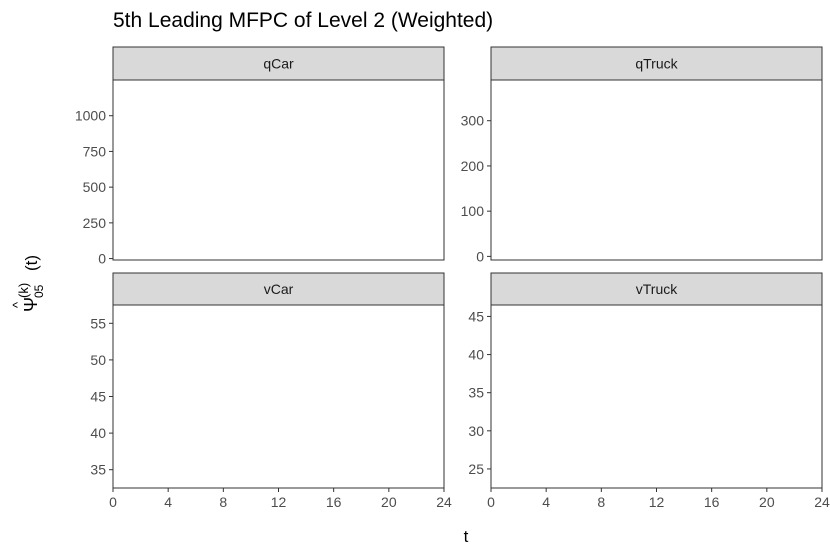  What do you see at coordinates (95, 223) in the screenshot?
I see `y-tick-label: 250` at bounding box center [95, 223].